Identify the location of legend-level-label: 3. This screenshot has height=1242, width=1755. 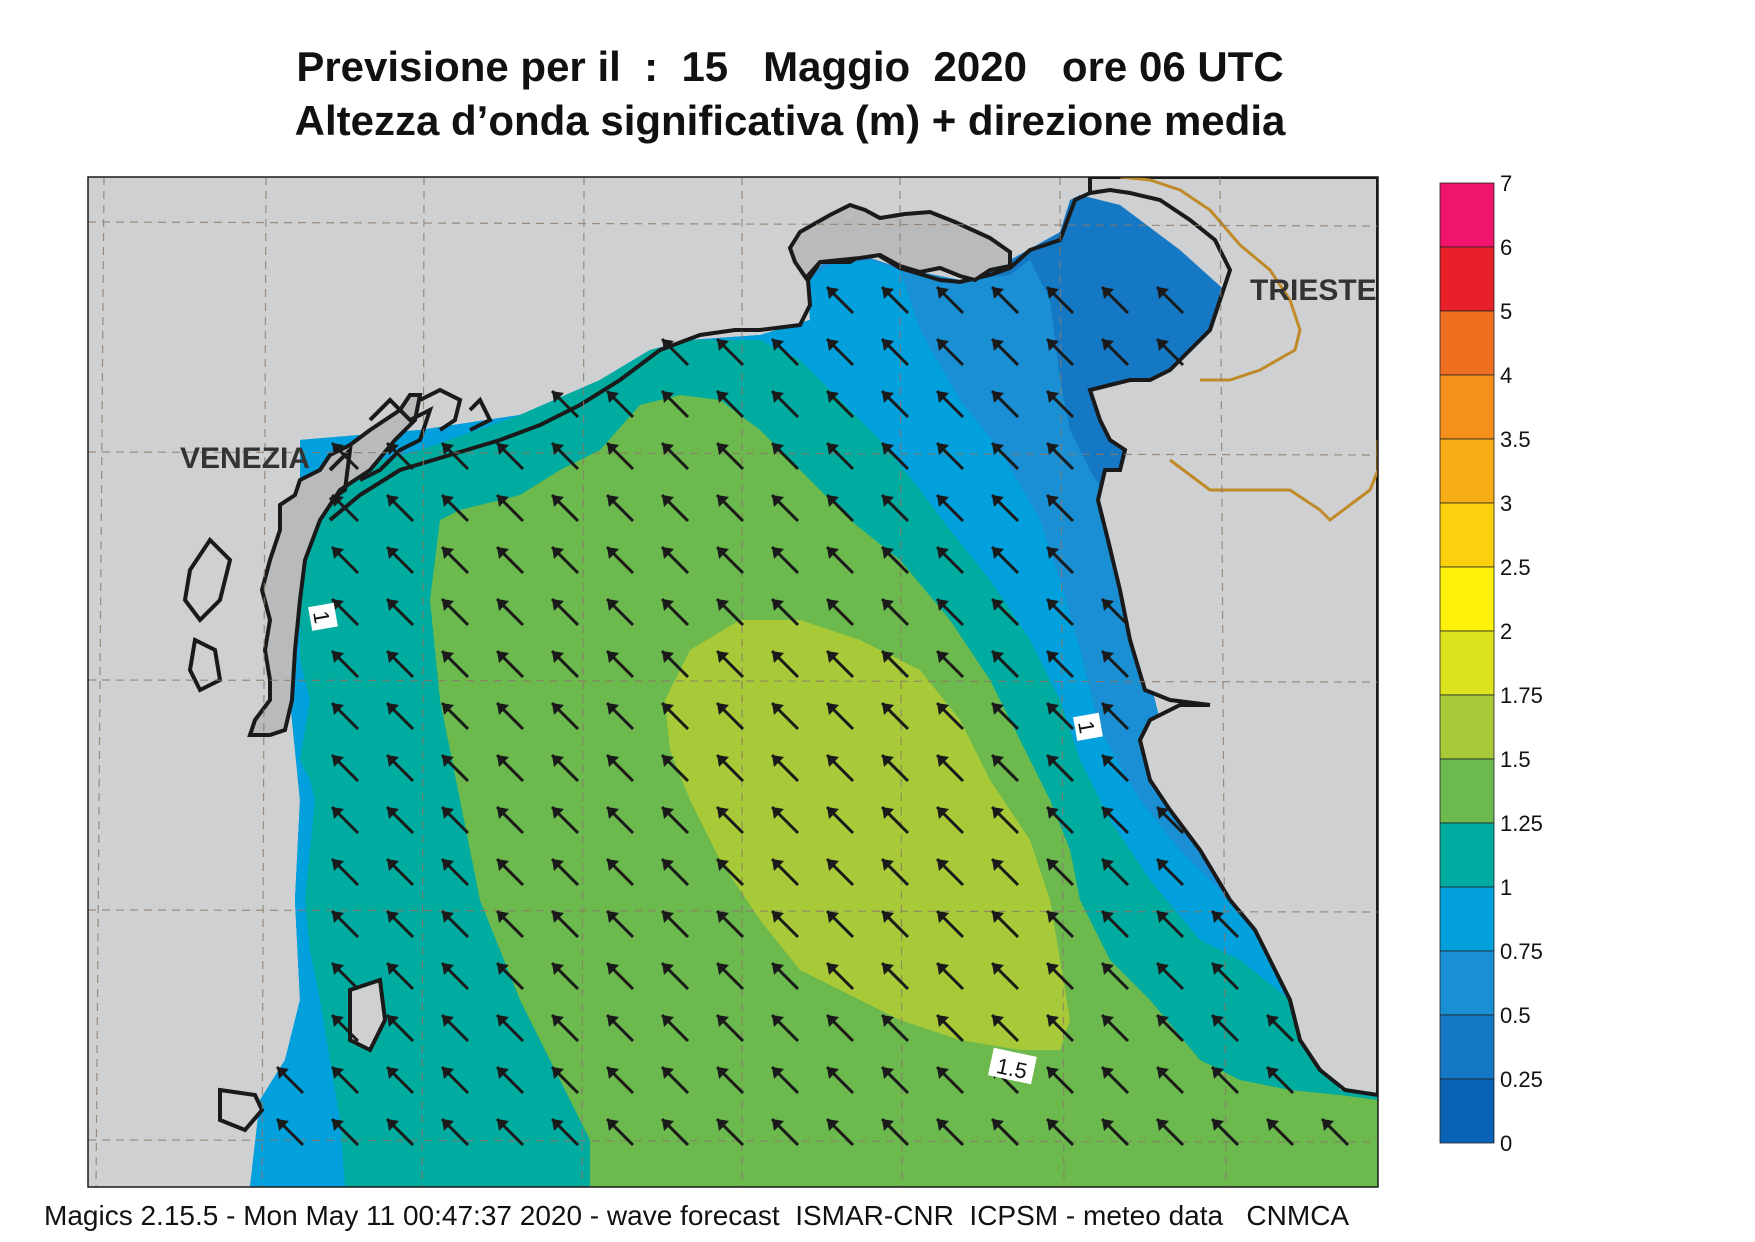
(1506, 503).